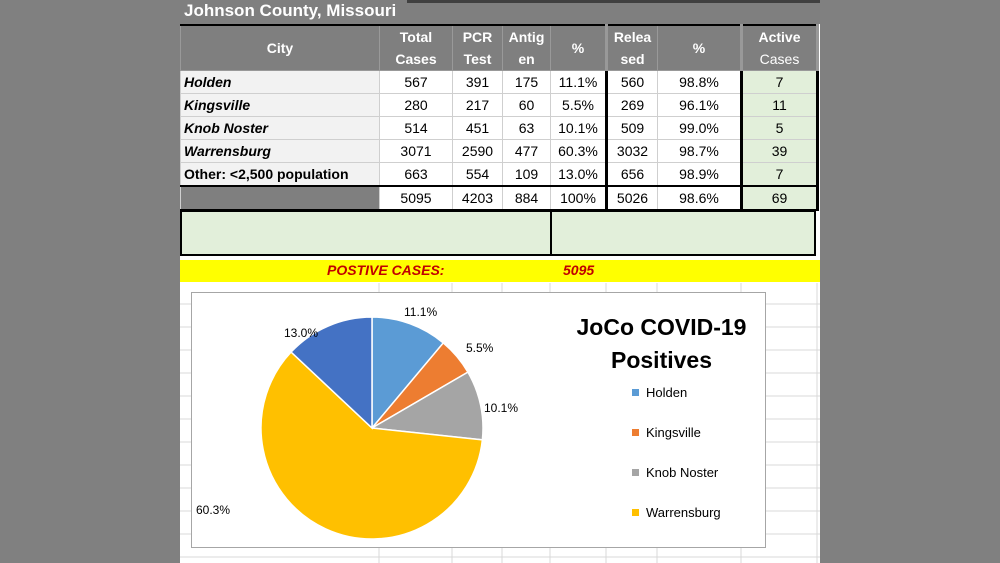 Image resolution: width=1000 pixels, height=563 pixels. What do you see at coordinates (480, 348) in the screenshot?
I see `pie-data-label: 5.5%` at bounding box center [480, 348].